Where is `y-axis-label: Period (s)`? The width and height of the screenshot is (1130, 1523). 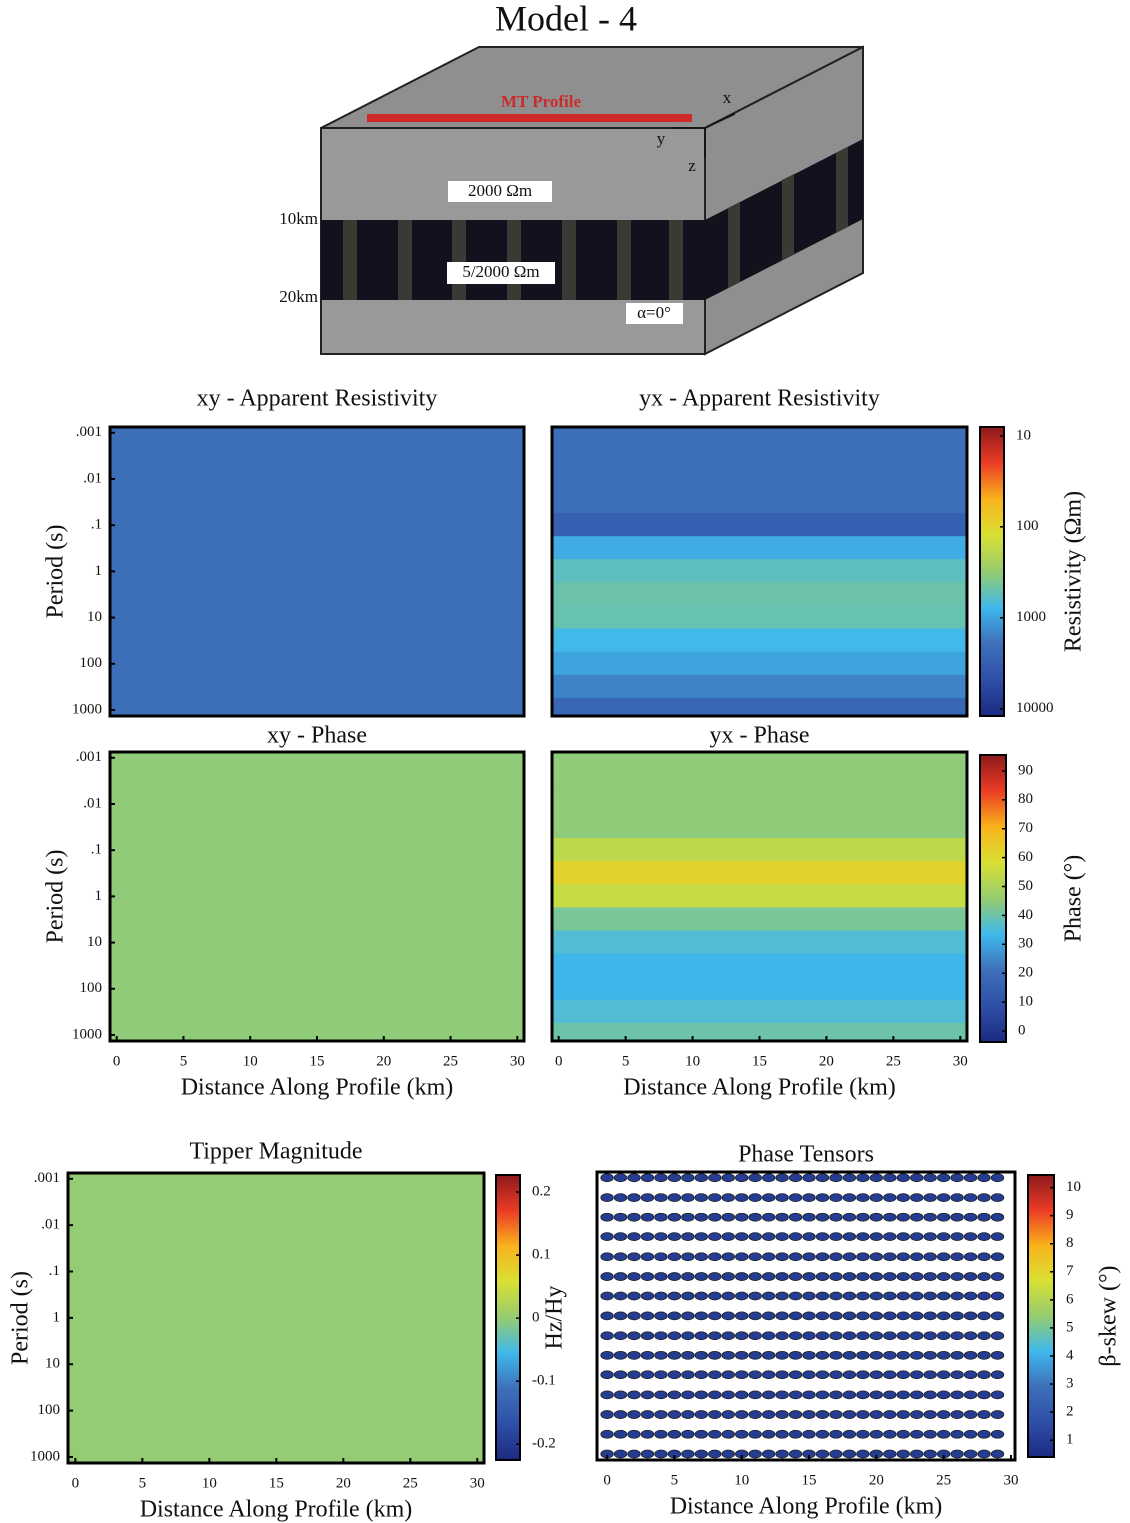 y-axis-label: Period (s) is located at coordinates (21, 1318).